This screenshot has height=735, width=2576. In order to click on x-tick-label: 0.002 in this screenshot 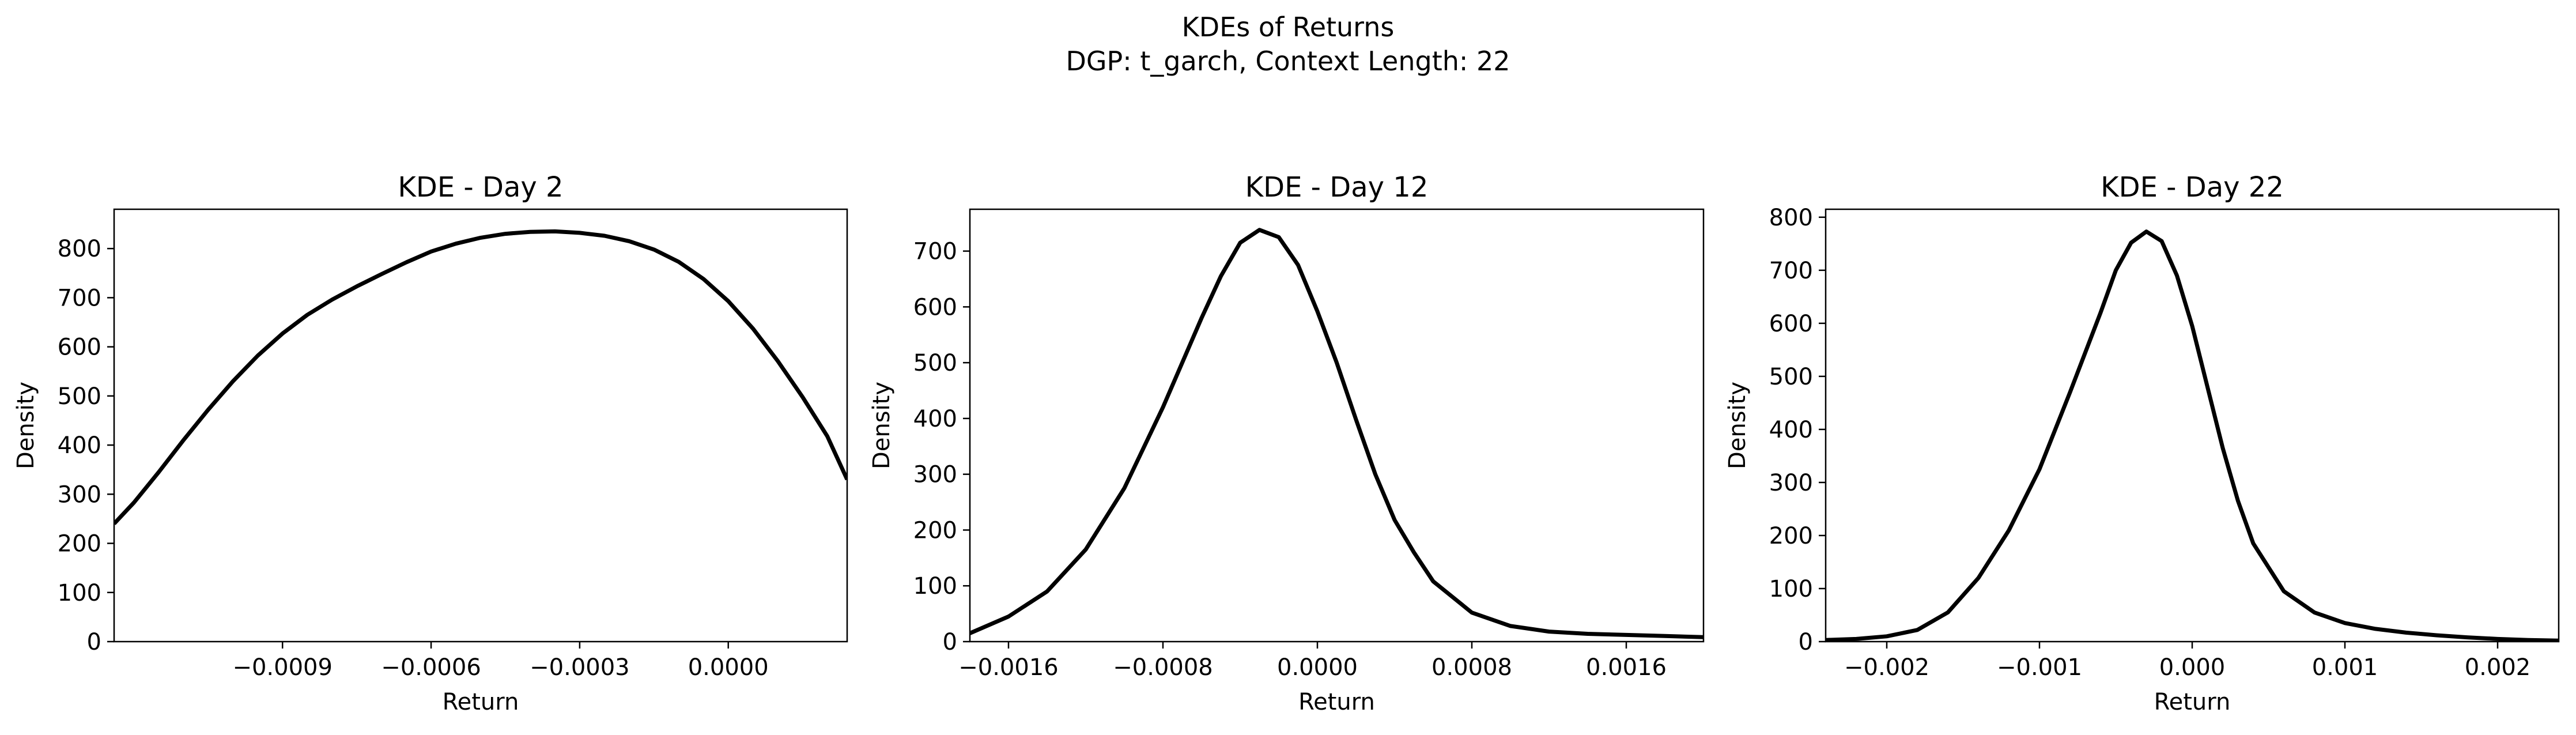, I will do `click(2498, 667)`.